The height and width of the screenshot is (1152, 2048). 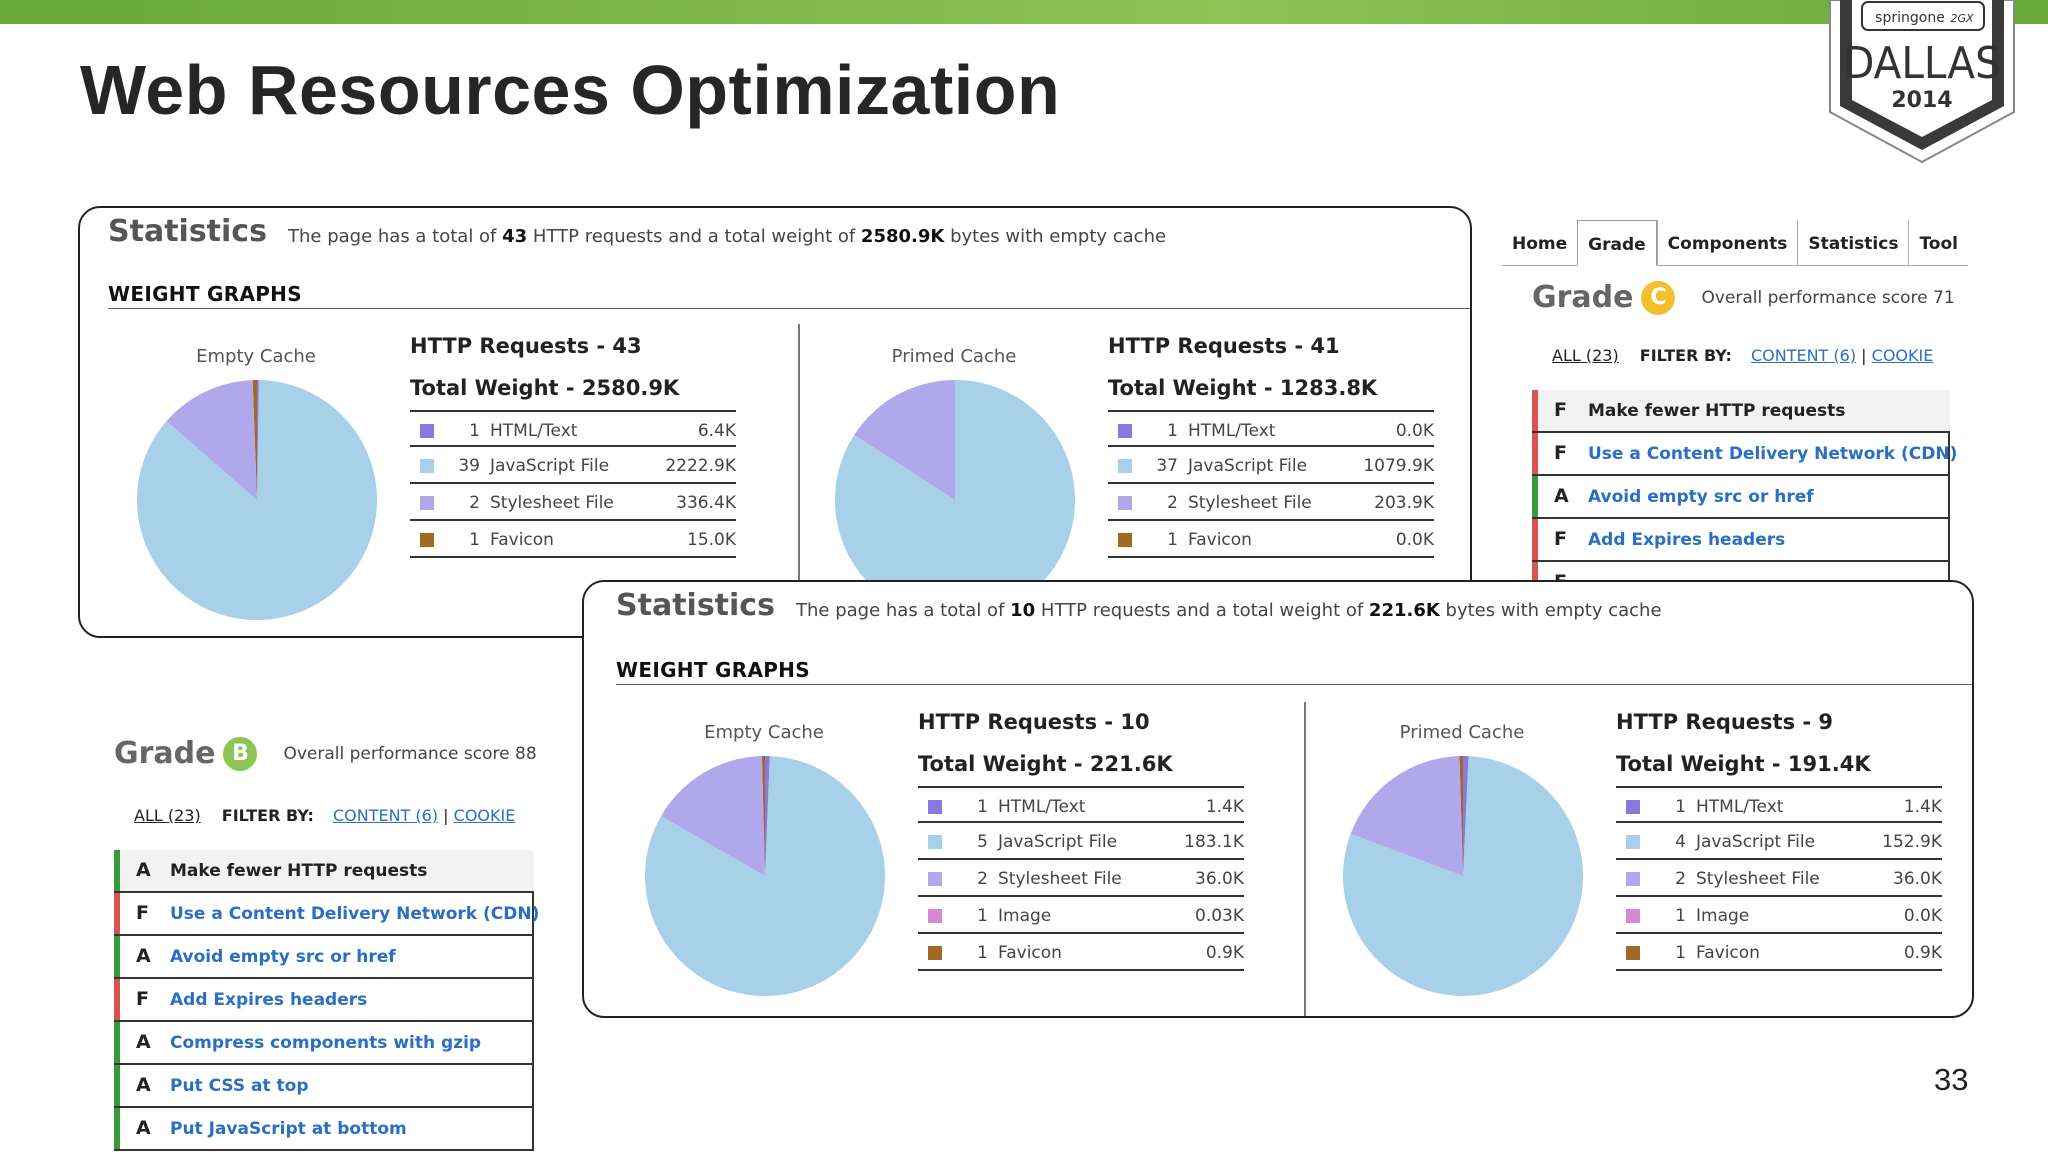 What do you see at coordinates (205, 294) in the screenshot?
I see `weight-graphs-heading: WEIGHT GRAPHS` at bounding box center [205, 294].